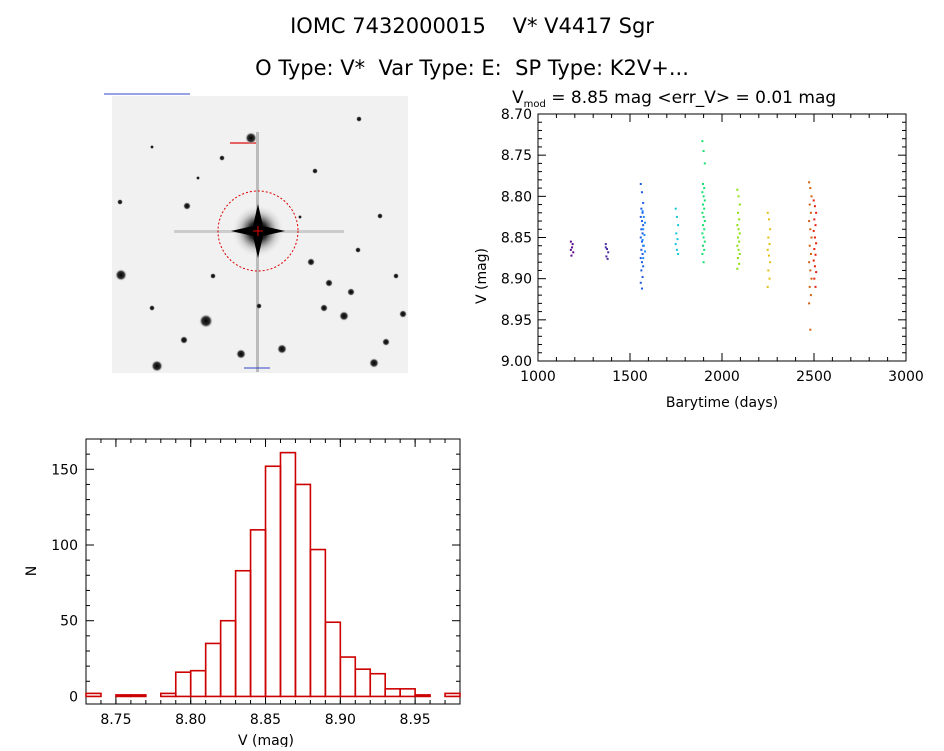  What do you see at coordinates (516, 321) in the screenshot?
I see `lc-ytick-label: 8.95` at bounding box center [516, 321].